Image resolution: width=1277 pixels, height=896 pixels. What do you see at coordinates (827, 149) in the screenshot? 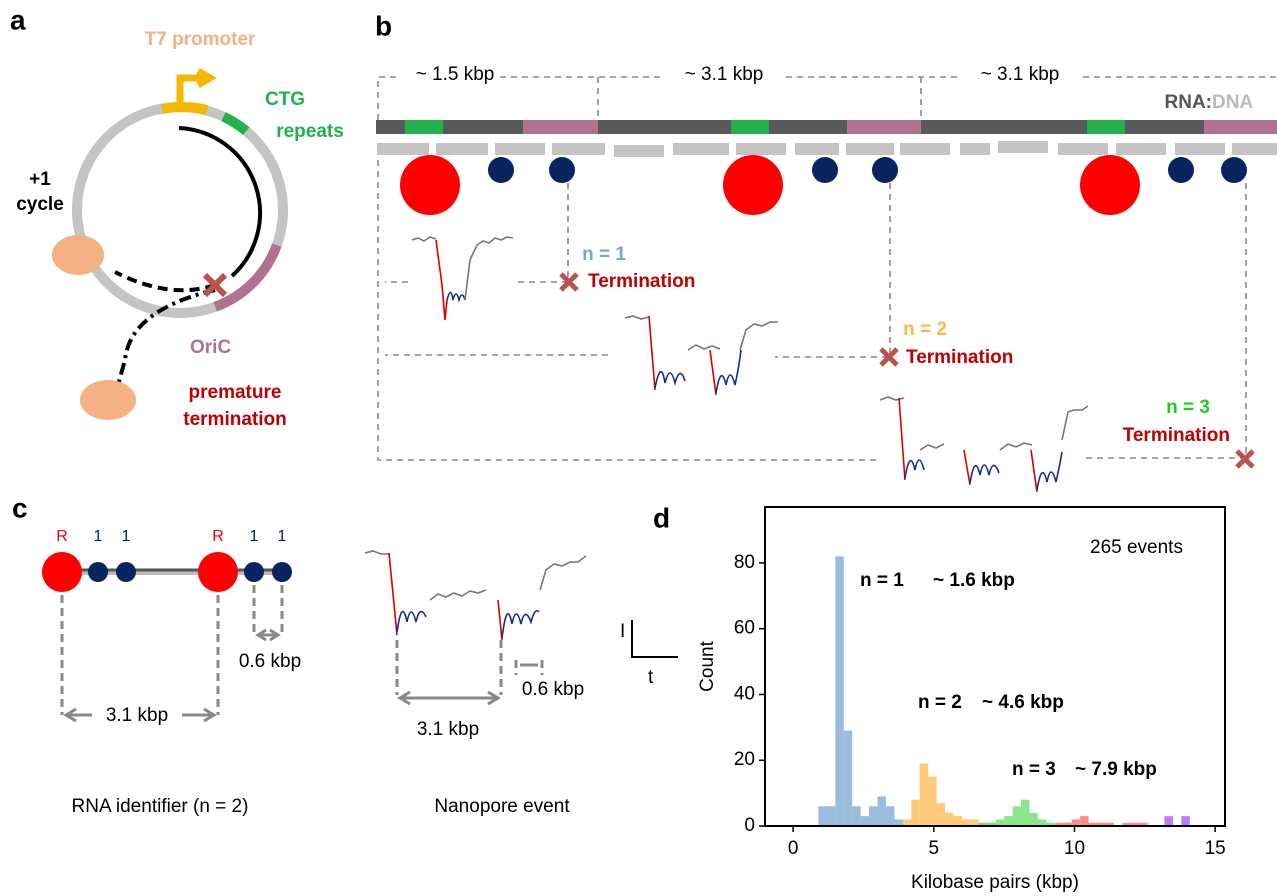
I see `dna-fragments` at bounding box center [827, 149].